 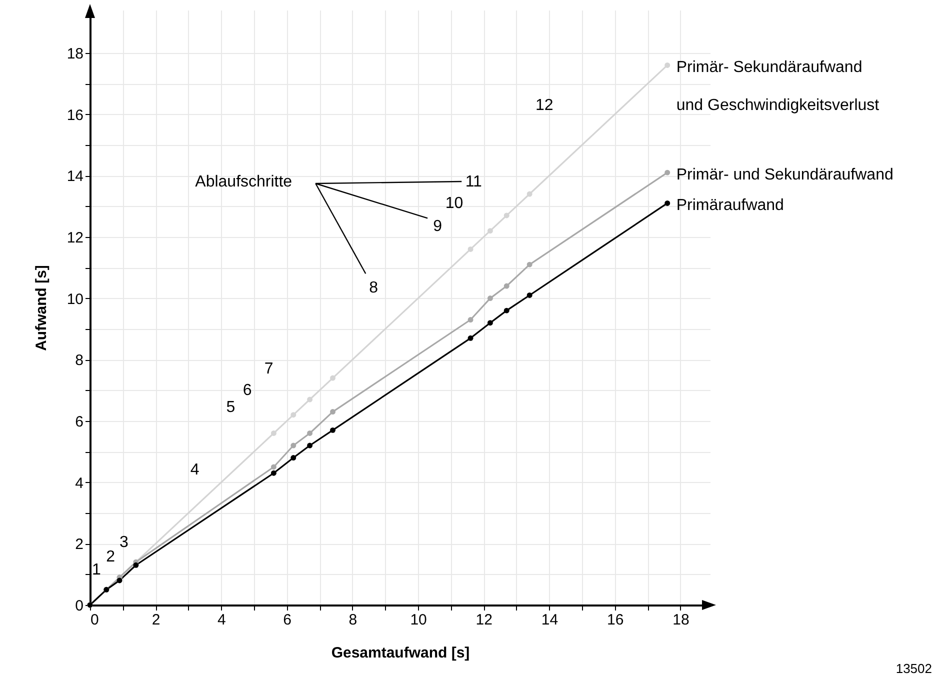 I want to click on y-tick-label: 12, so click(x=75, y=237).